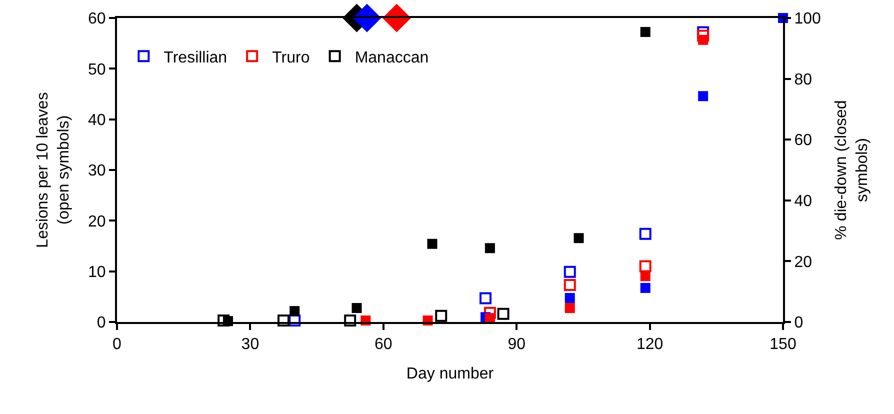 The width and height of the screenshot is (894, 414). I want to click on y2-tick-label: 80, so click(803, 79).